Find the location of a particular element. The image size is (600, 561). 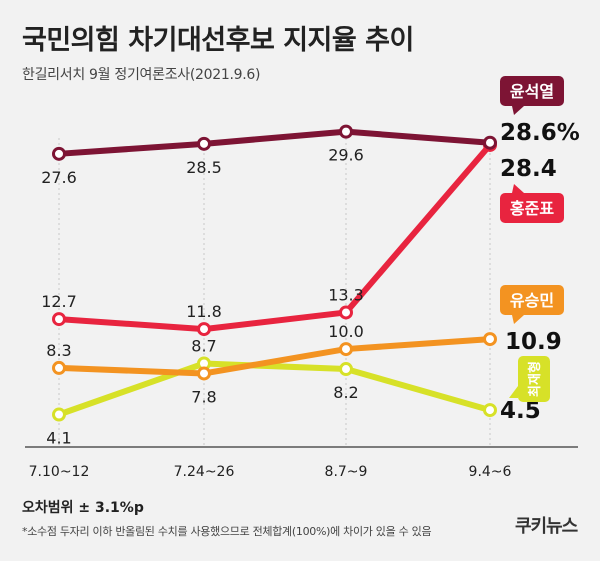

legend-label: 홍준표 is located at coordinates (532, 208).